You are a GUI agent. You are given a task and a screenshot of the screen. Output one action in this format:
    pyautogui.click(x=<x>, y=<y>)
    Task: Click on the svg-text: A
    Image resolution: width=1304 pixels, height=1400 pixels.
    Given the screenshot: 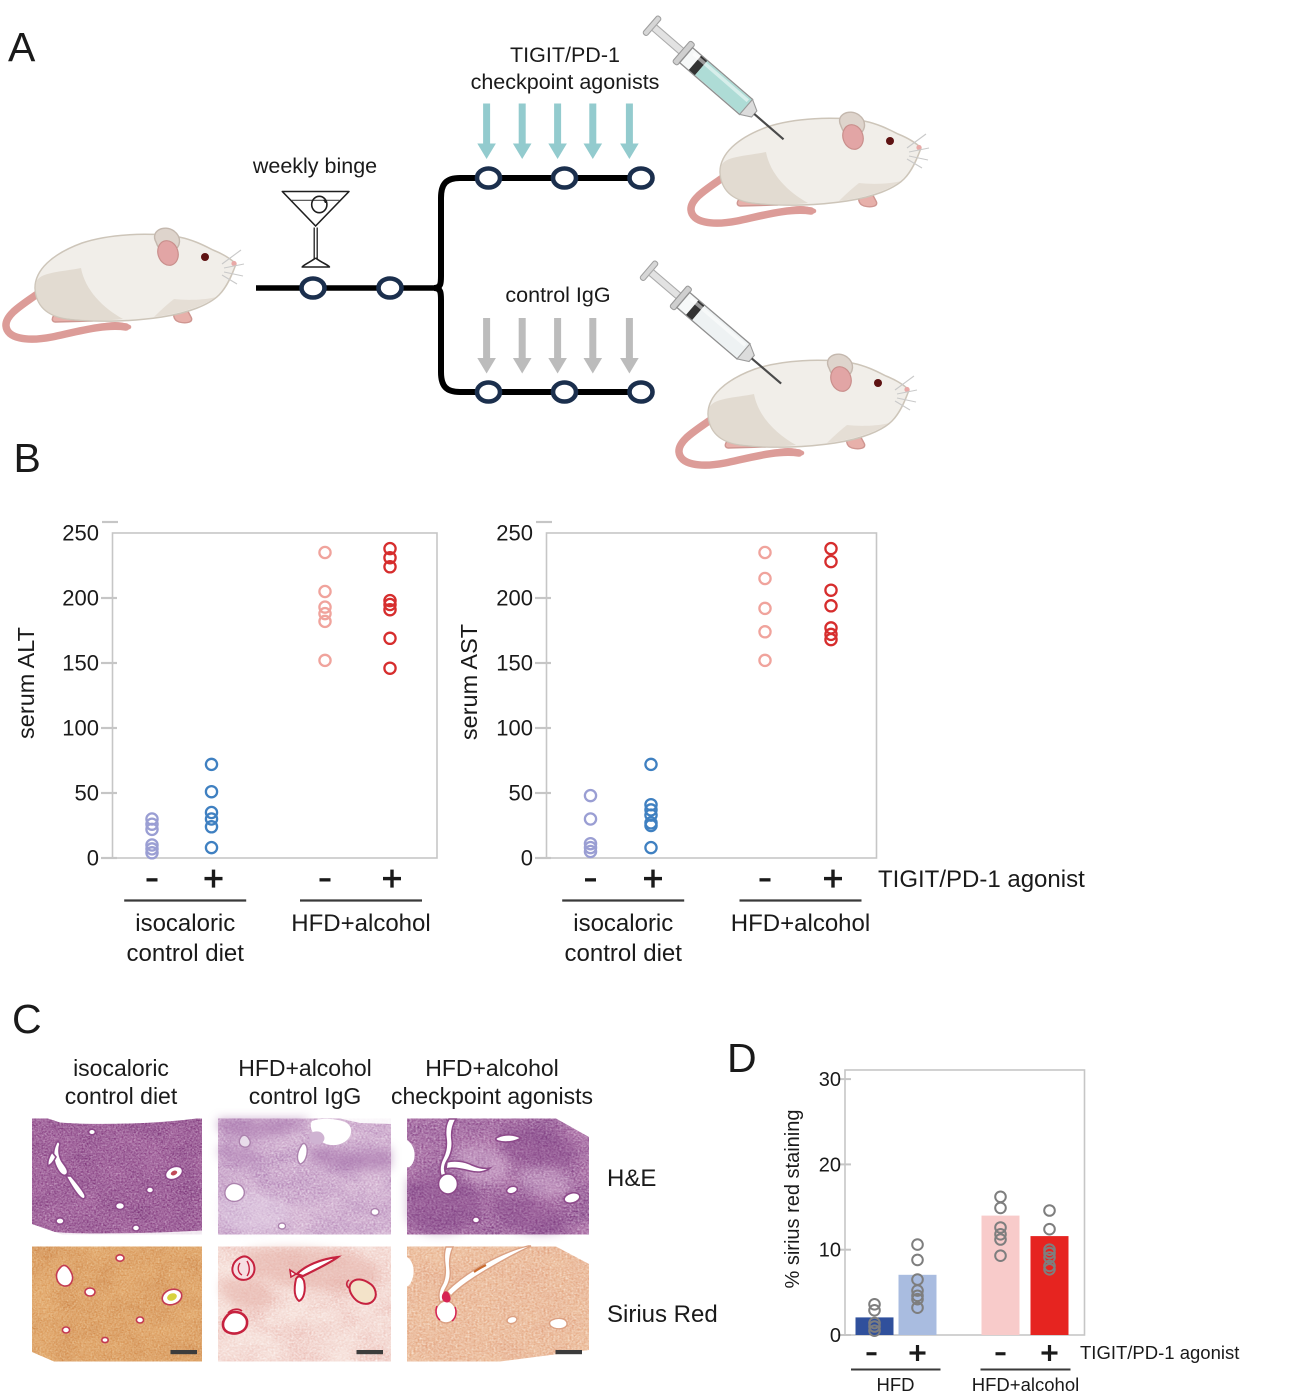 What is the action you would take?
    pyautogui.click(x=22, y=47)
    